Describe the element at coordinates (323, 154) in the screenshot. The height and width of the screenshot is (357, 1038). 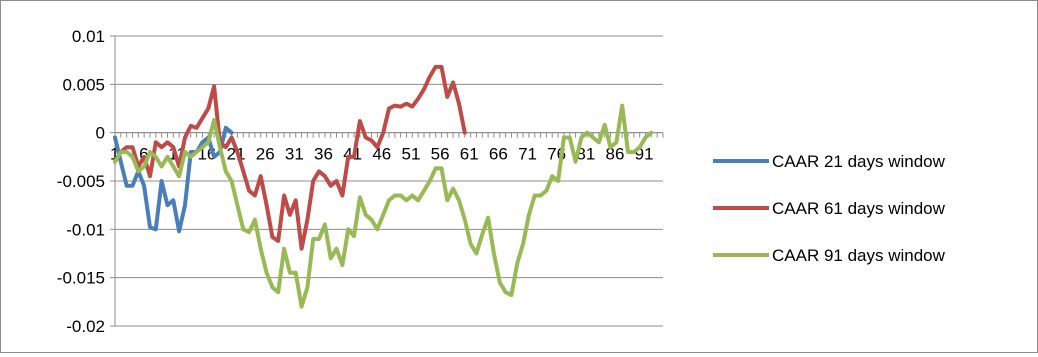
I see `x-tick-label: 36` at that location.